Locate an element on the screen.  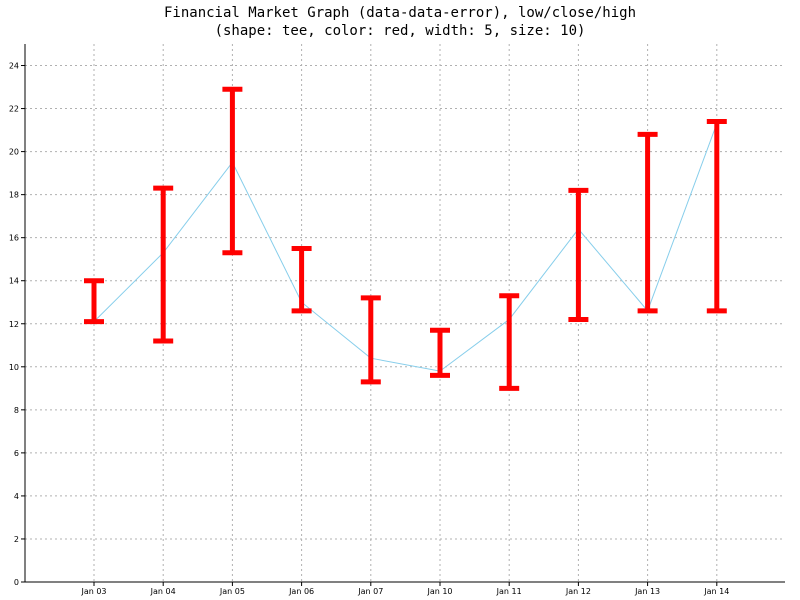
y-tick-label: 8 is located at coordinates (16, 410).